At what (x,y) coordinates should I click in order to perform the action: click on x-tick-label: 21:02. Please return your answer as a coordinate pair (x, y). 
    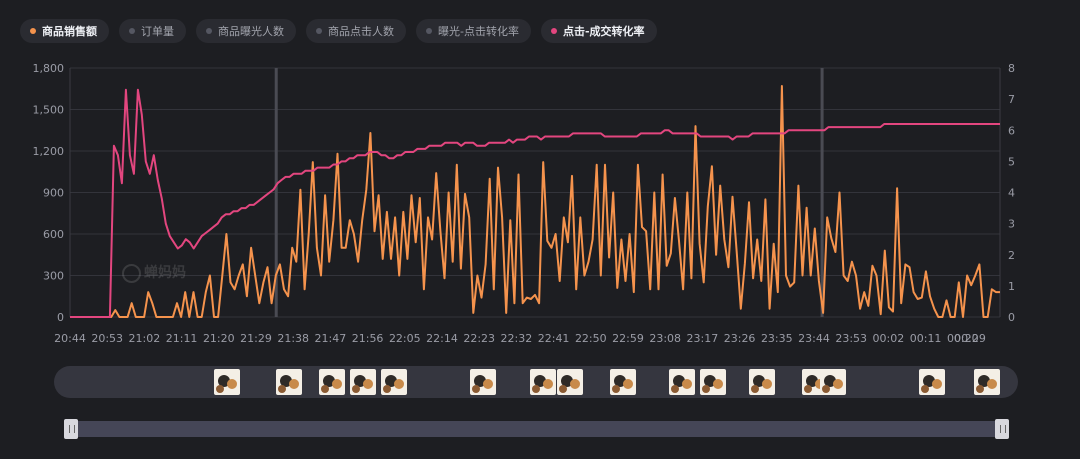
    Looking at the image, I should click on (145, 338).